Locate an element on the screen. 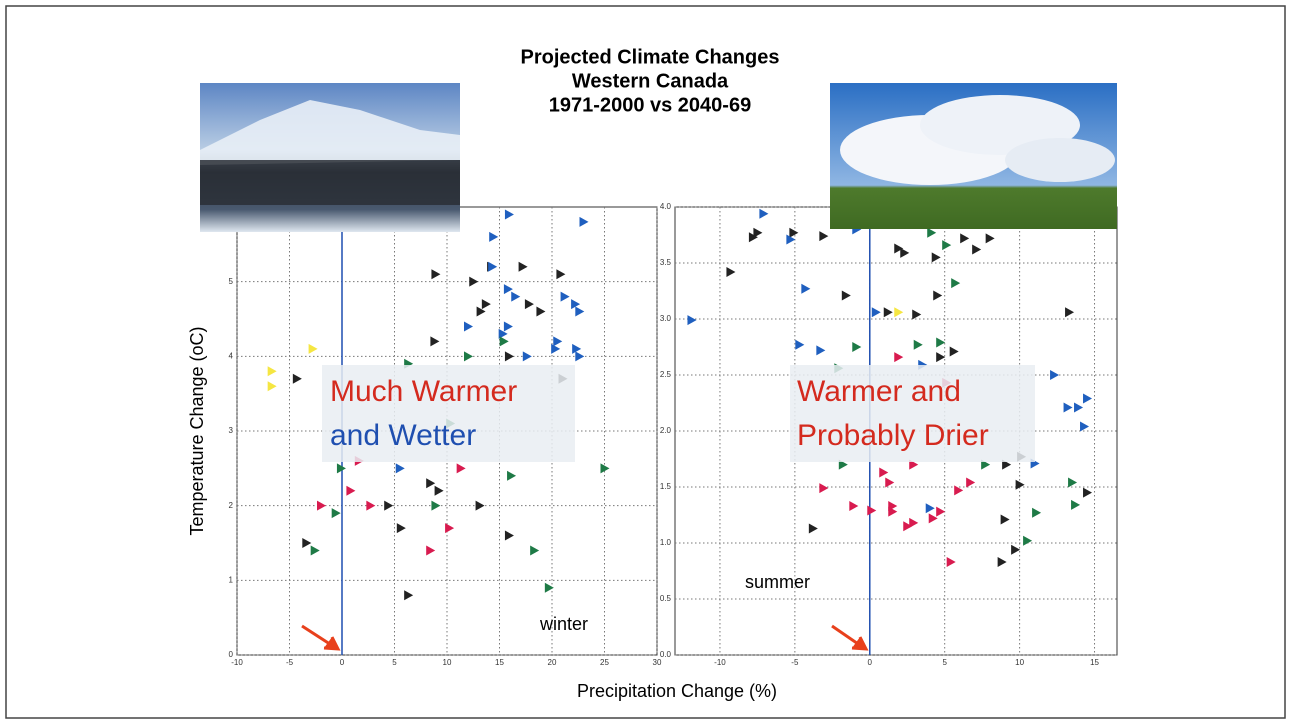  x-axis-label: Precipitation Change (%) is located at coordinates (677, 691).